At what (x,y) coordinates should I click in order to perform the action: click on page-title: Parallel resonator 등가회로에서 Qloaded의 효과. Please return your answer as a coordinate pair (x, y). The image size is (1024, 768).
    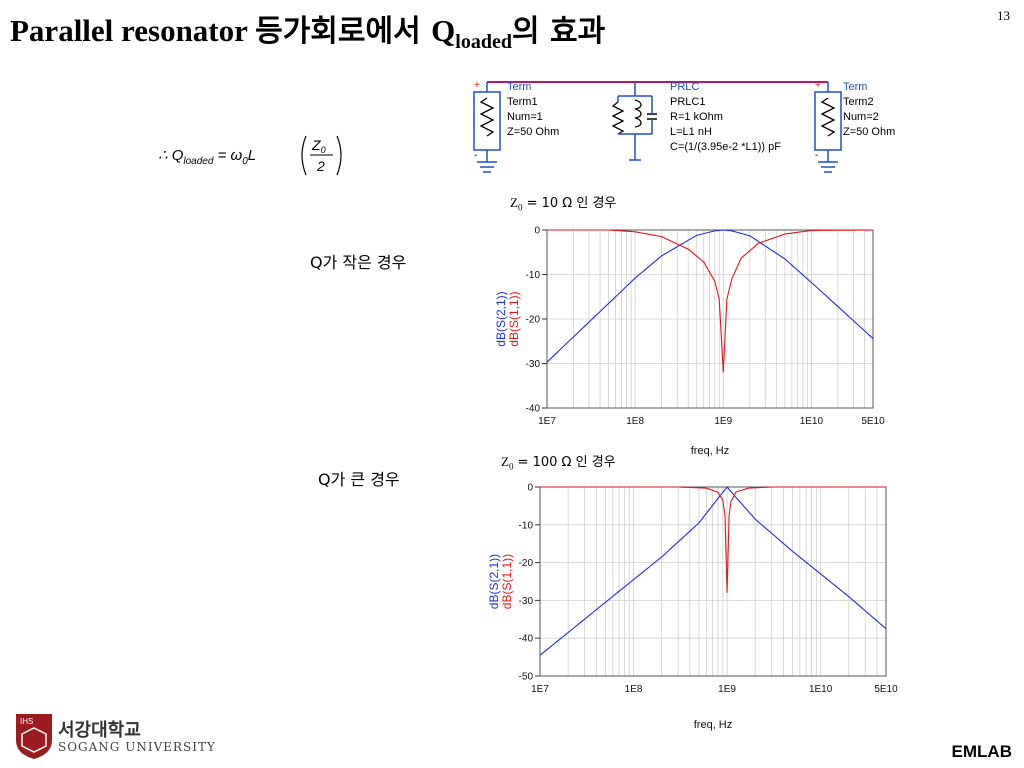
    Looking at the image, I should click on (307, 30).